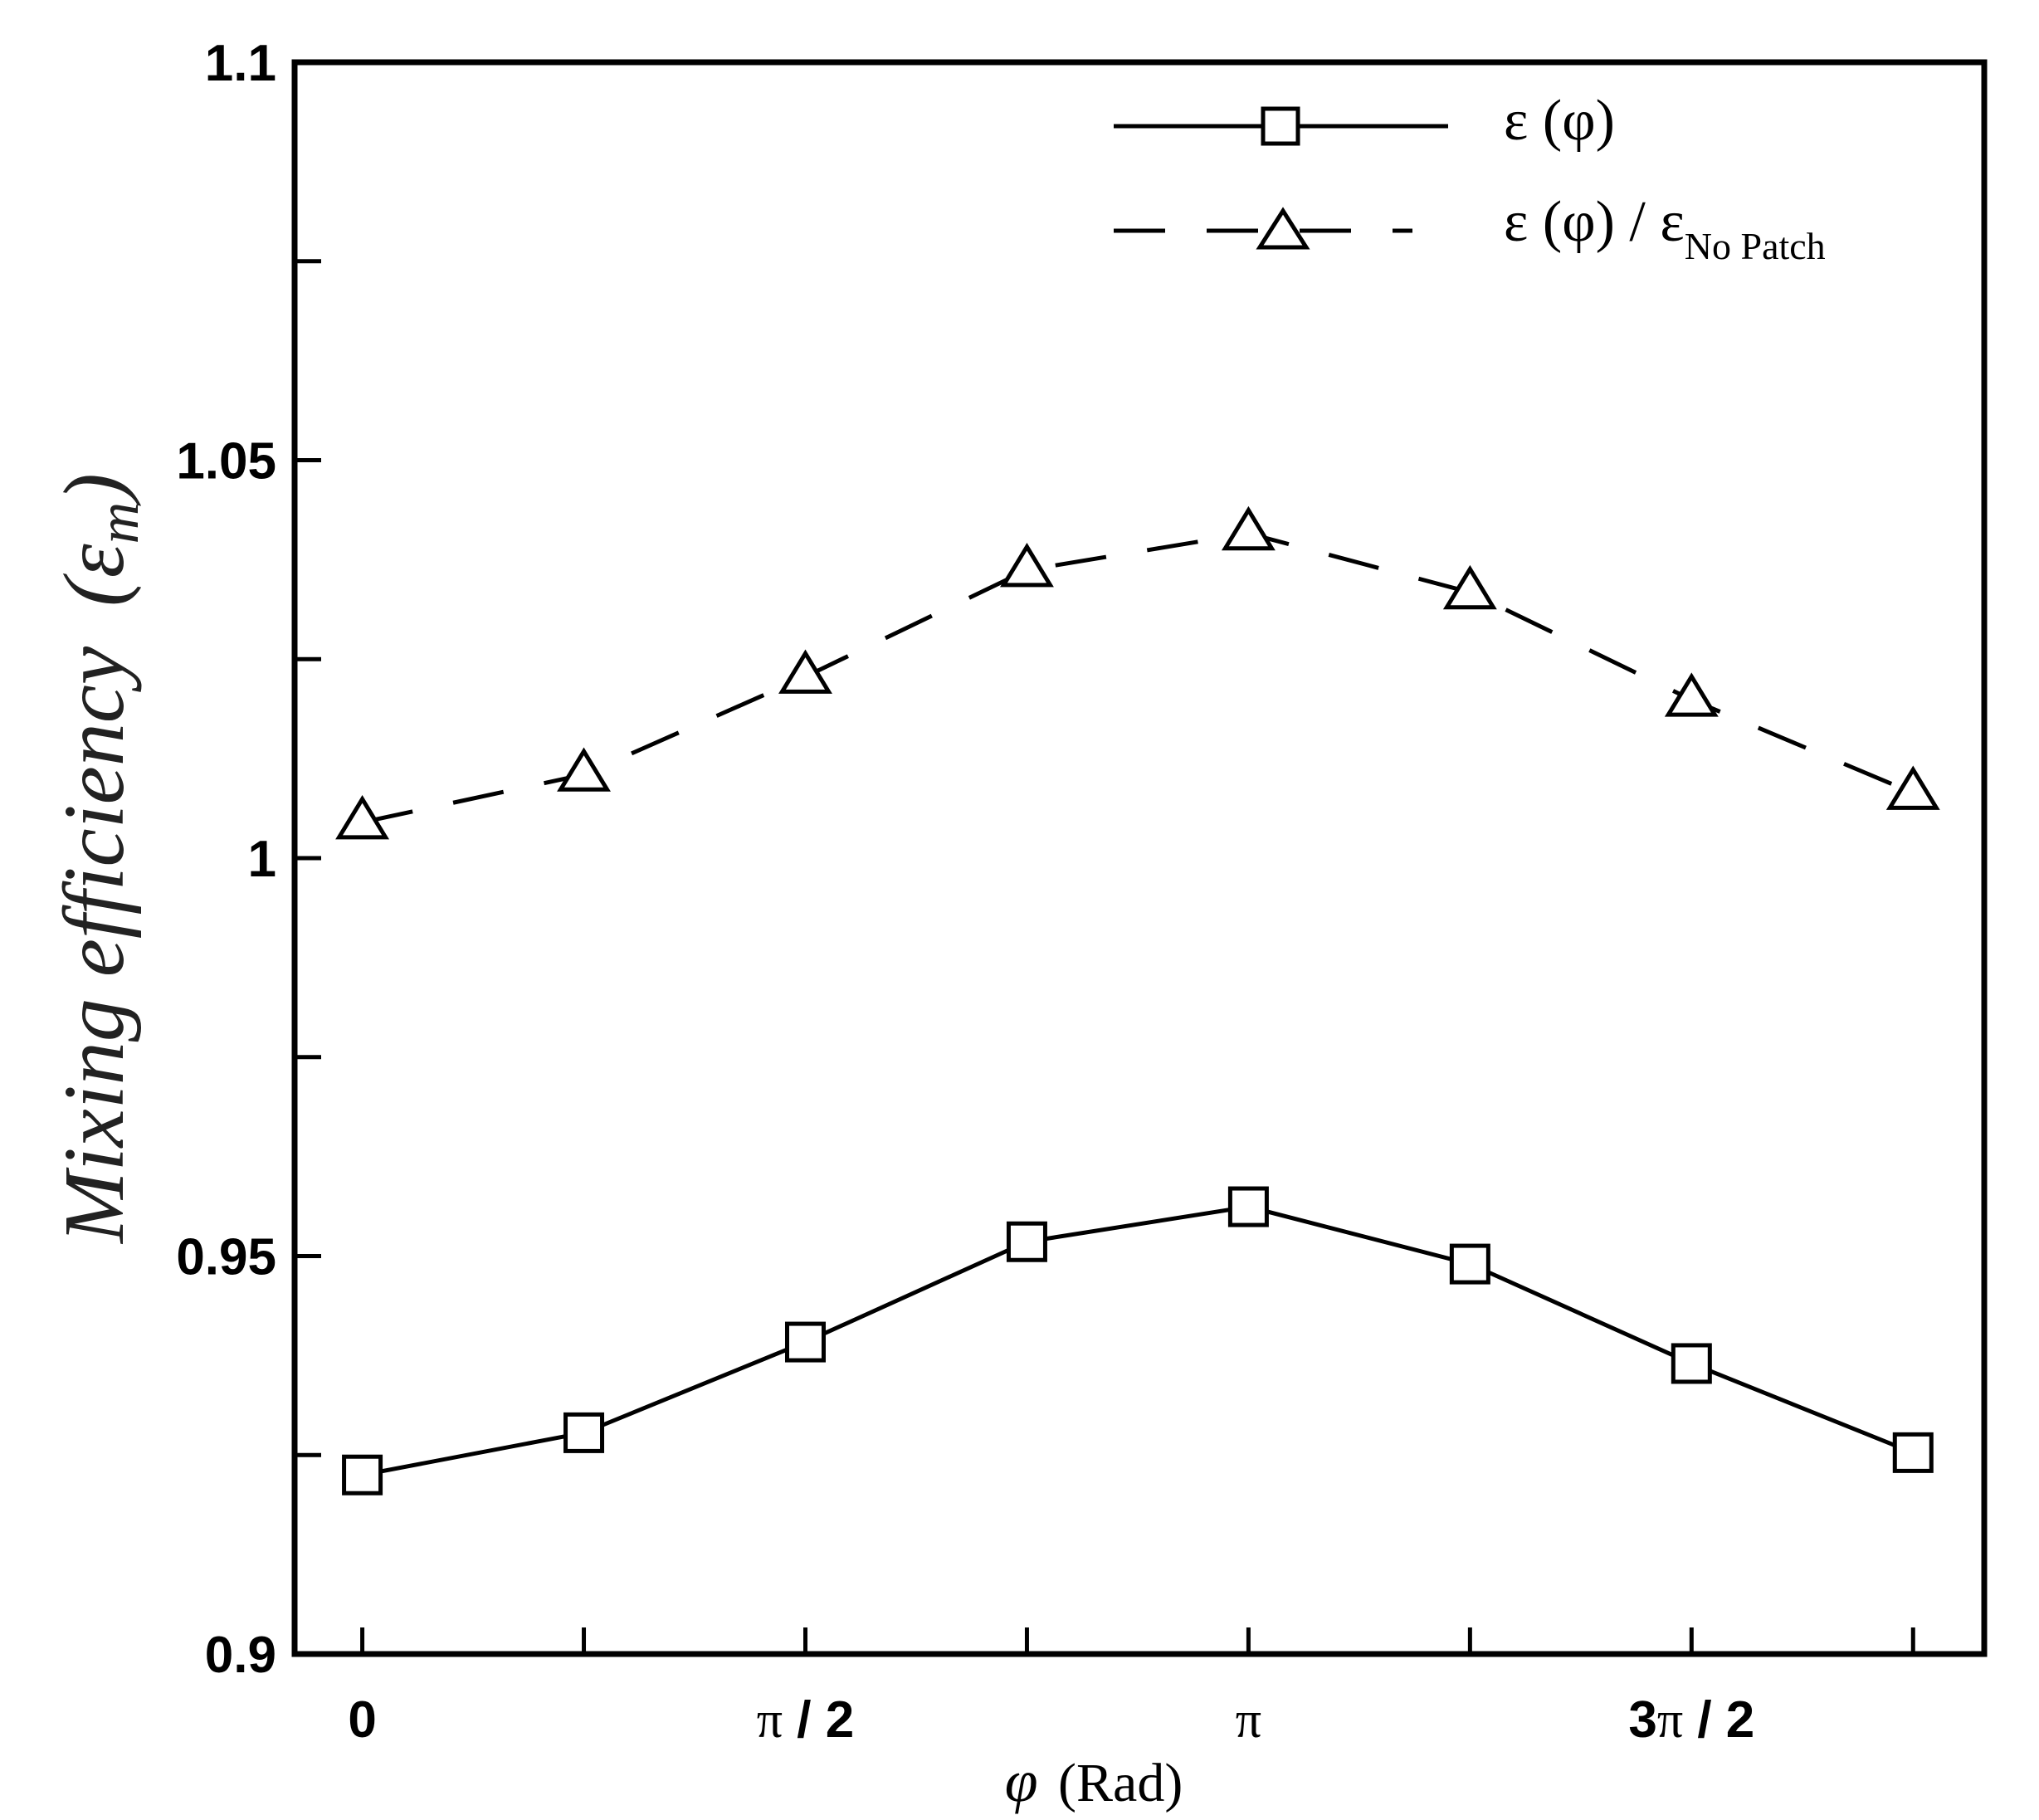 Image resolution: width=2039 pixels, height=1820 pixels. Describe the element at coordinates (240, 1655) in the screenshot. I see `y-tick-label: 0.9` at that location.